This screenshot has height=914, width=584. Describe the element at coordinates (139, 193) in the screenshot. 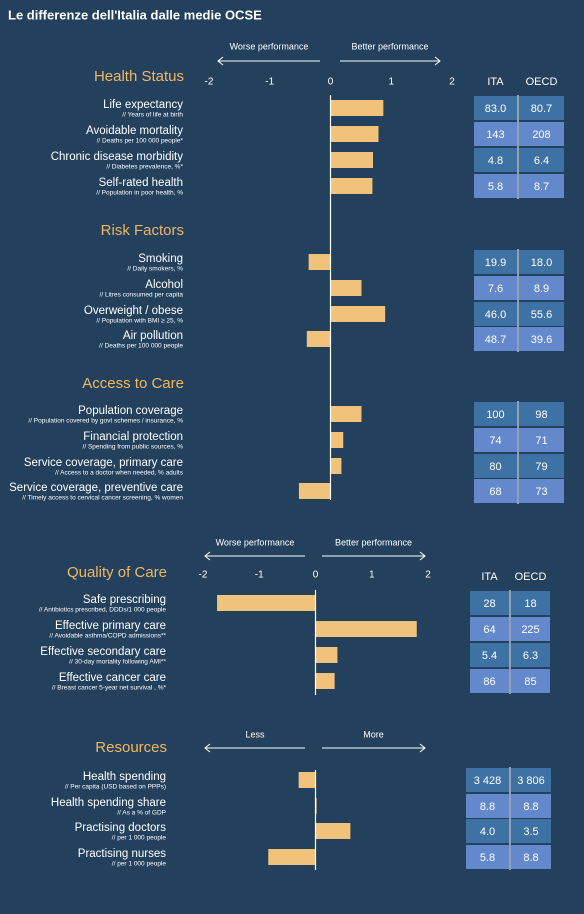

I see `row-note: // Population in poor health, %` at that location.